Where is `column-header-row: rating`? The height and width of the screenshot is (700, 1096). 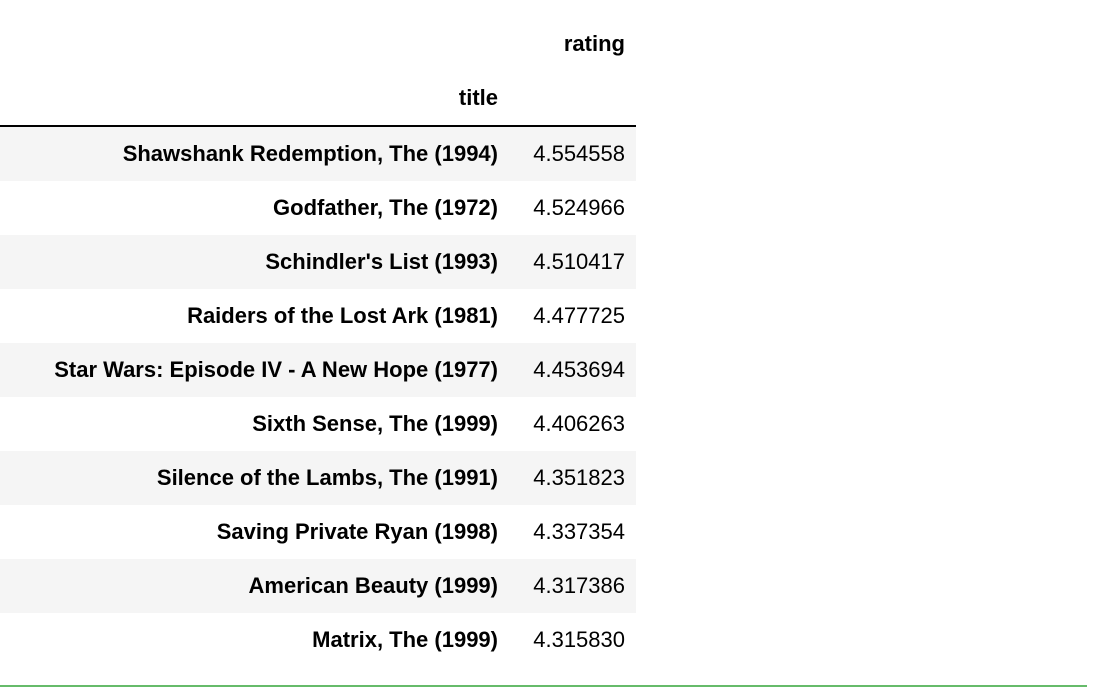 column-header-row: rating is located at coordinates (318, 44).